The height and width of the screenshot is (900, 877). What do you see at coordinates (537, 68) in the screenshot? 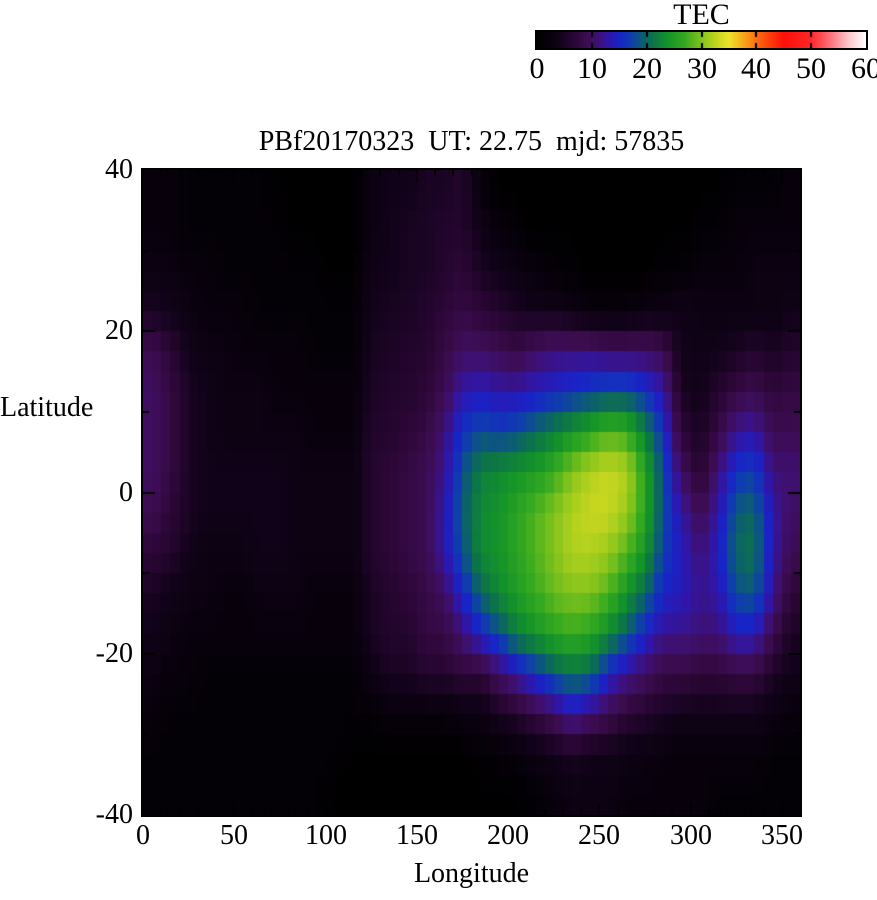
I see `colorbar-tick-label: 0` at bounding box center [537, 68].